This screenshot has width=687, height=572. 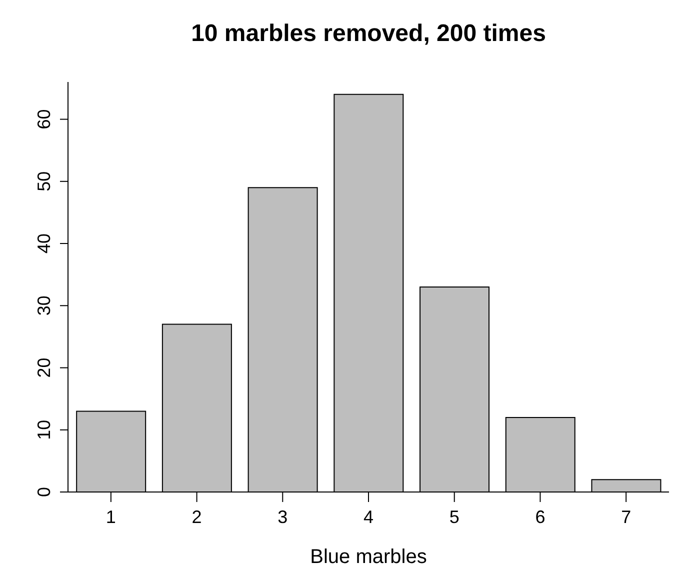 What do you see at coordinates (111, 516) in the screenshot?
I see `x-tick-label: 1` at bounding box center [111, 516].